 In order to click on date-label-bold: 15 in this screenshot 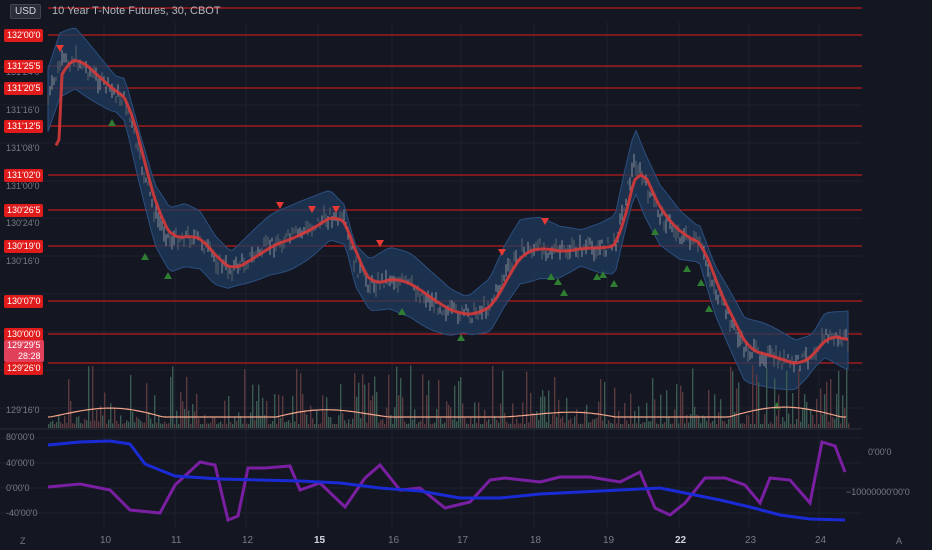, I will do `click(320, 540)`.